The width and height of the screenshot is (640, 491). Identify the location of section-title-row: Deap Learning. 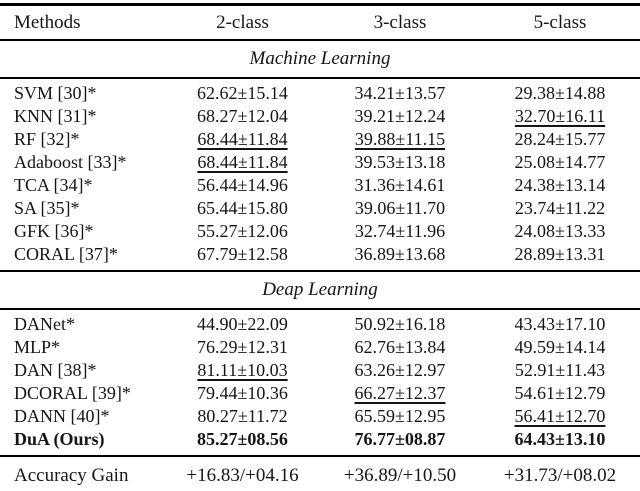
(320, 290).